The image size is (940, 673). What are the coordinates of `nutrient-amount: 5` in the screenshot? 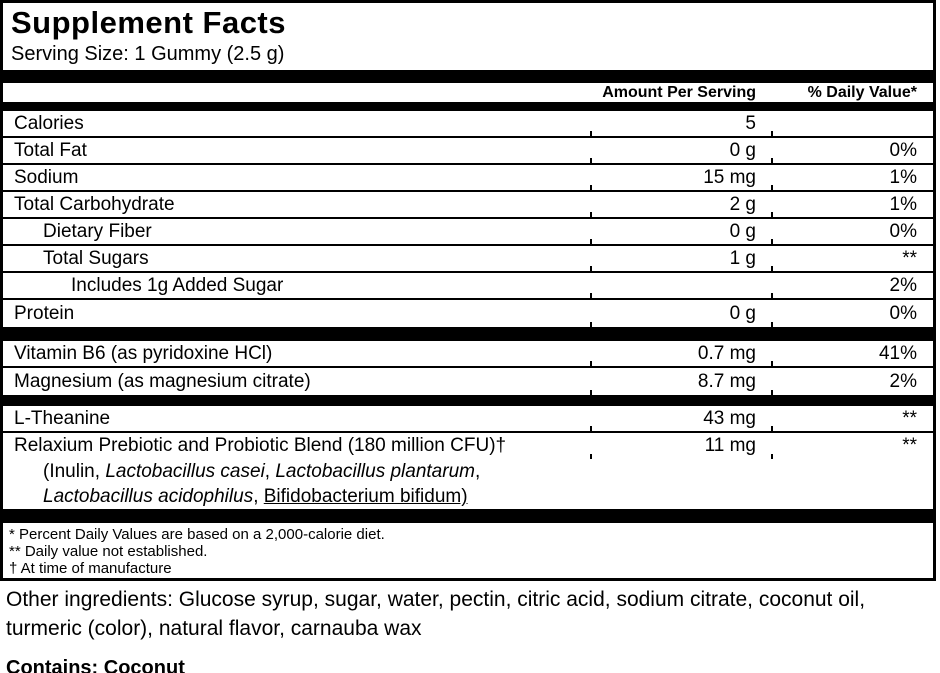 It's located at (680, 123).